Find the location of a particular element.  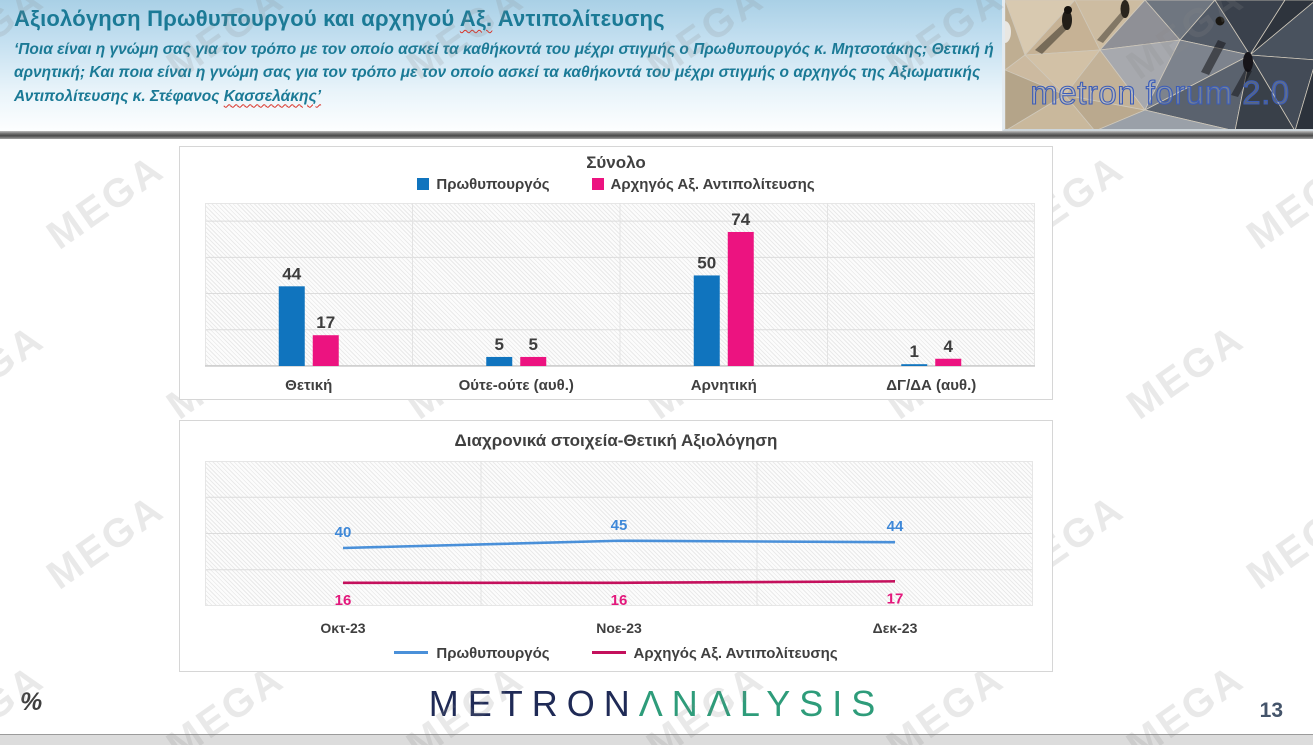

legend-item-pm: Πρωθυπουργός is located at coordinates (483, 184).